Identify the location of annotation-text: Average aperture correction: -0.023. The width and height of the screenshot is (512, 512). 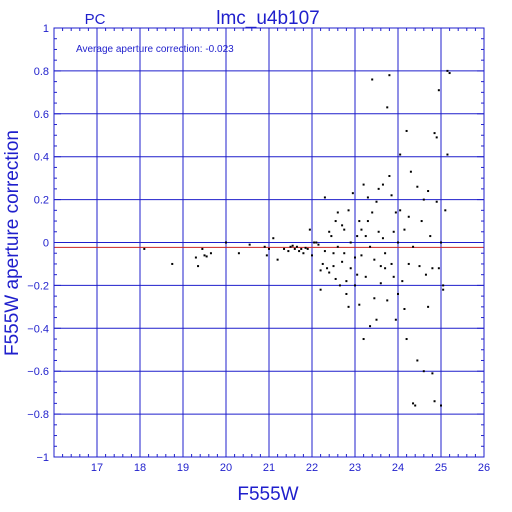
(155, 49).